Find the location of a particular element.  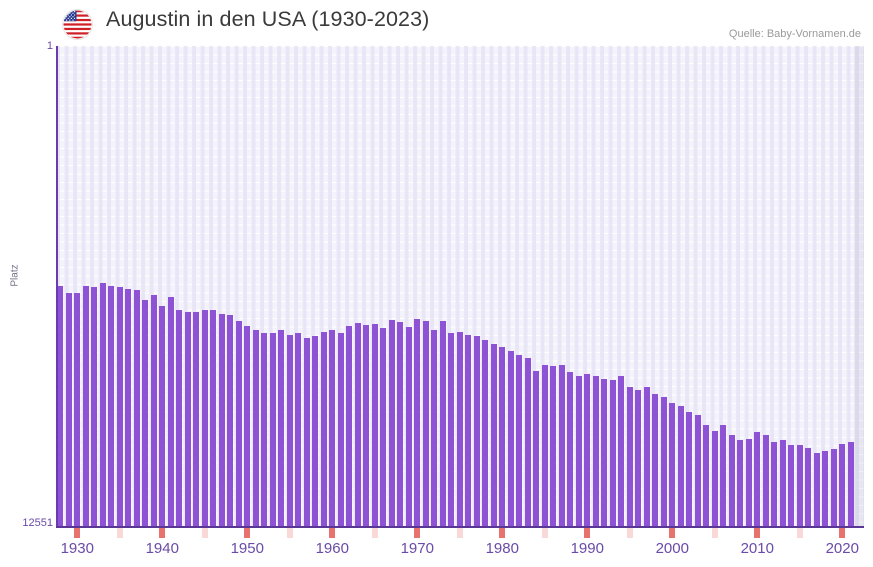

x-axis-tick-label: 1980 is located at coordinates (502, 548).